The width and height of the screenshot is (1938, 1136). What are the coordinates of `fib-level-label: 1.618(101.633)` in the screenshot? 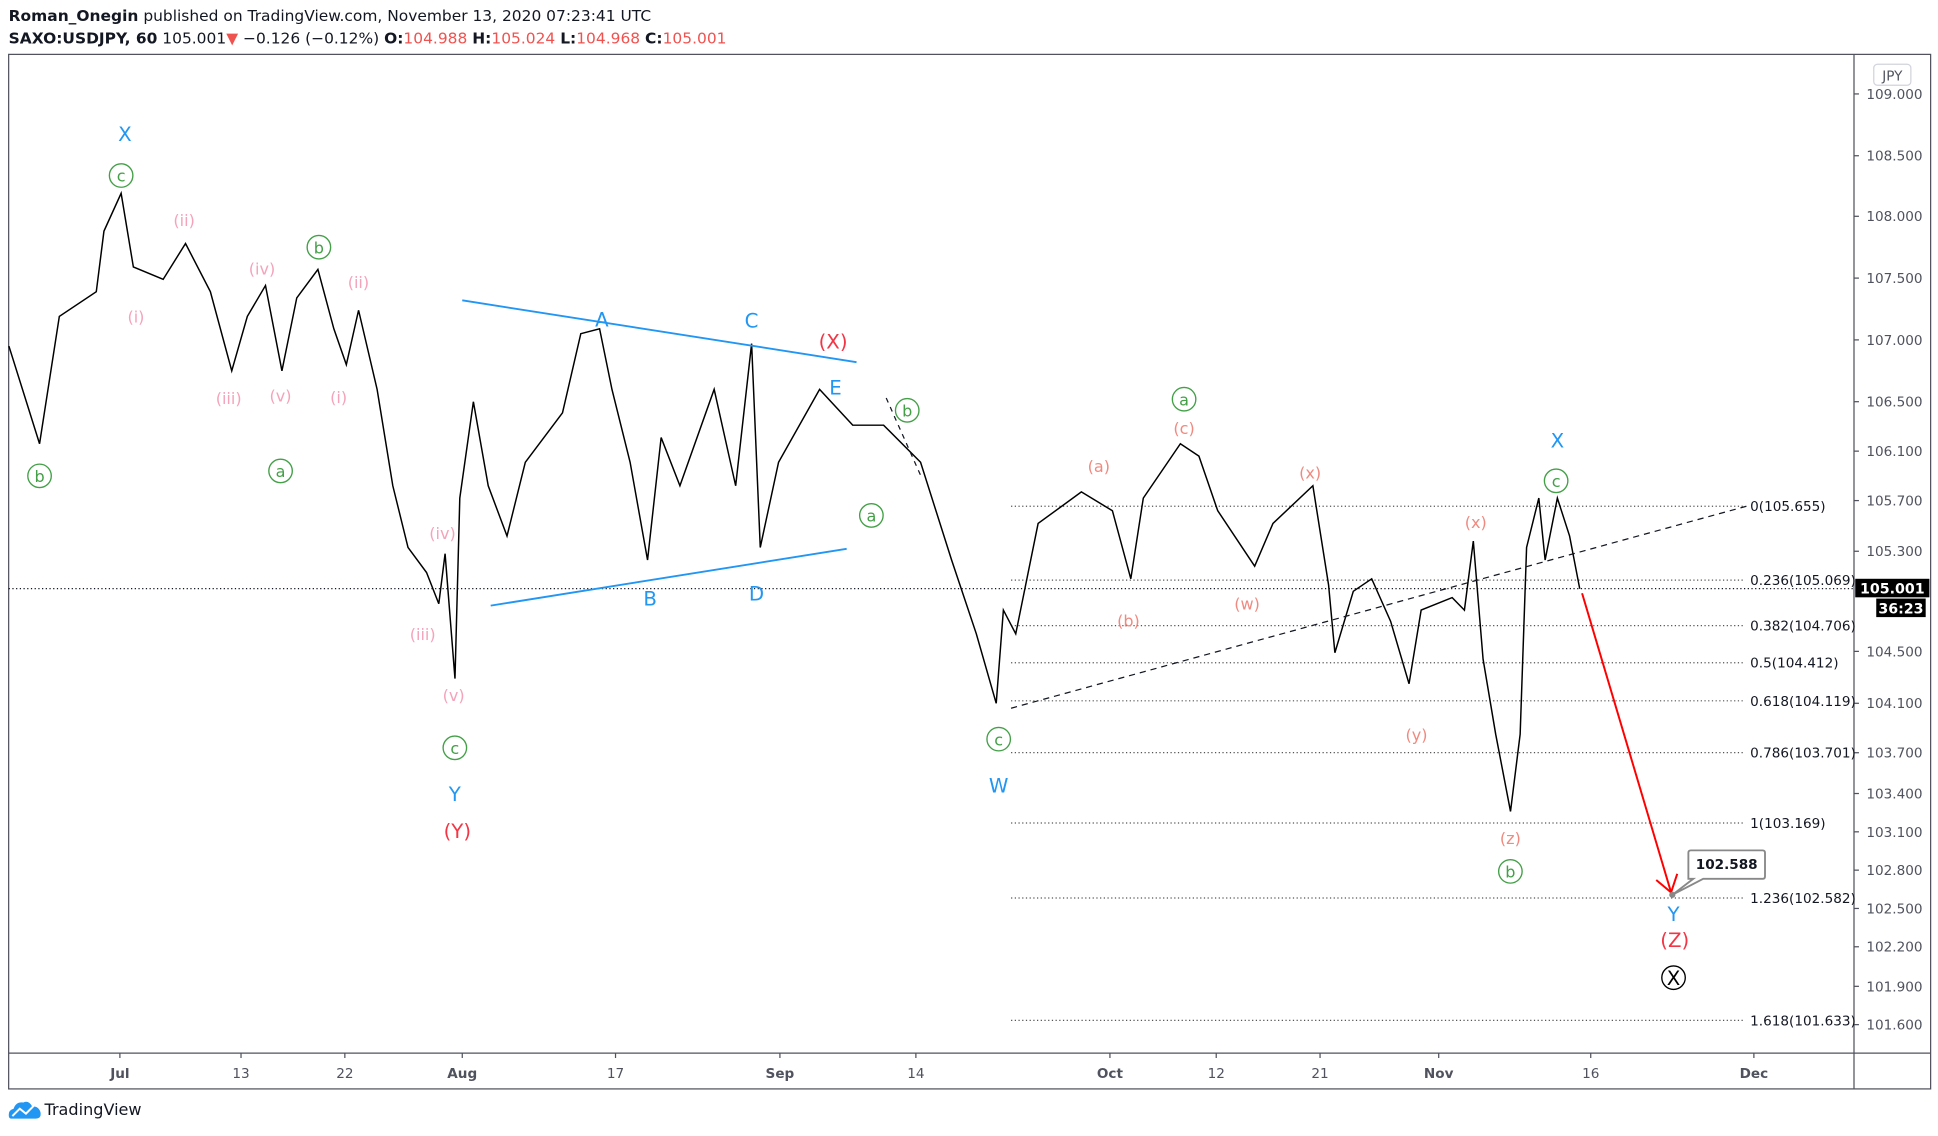 It's located at (1803, 1021).